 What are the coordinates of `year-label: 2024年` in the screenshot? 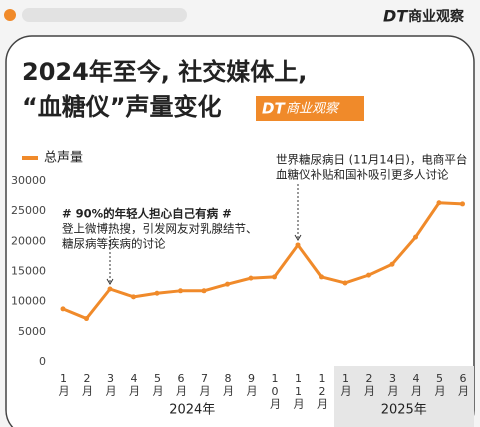 It's located at (192, 410).